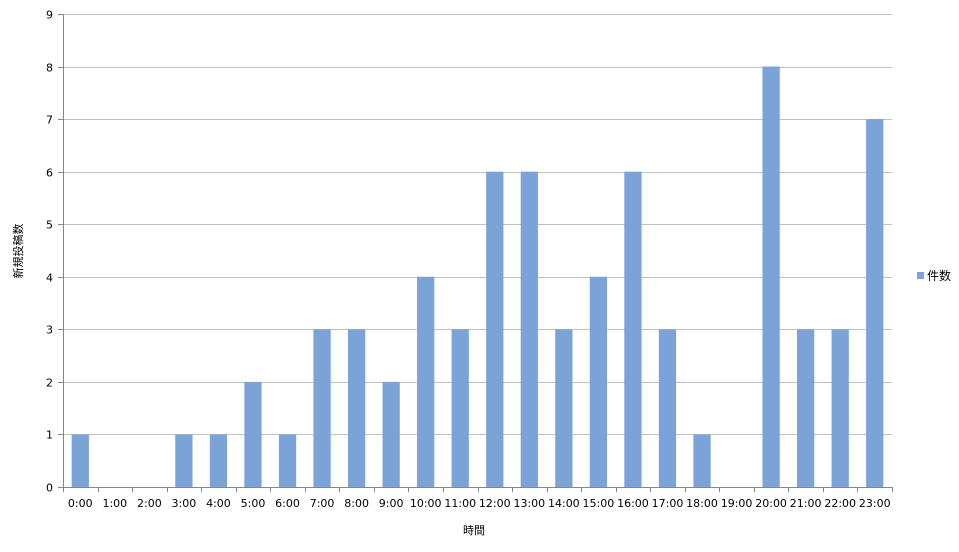 The width and height of the screenshot is (959, 552). What do you see at coordinates (633, 503) in the screenshot?
I see `x-tick-label: 16:00` at bounding box center [633, 503].